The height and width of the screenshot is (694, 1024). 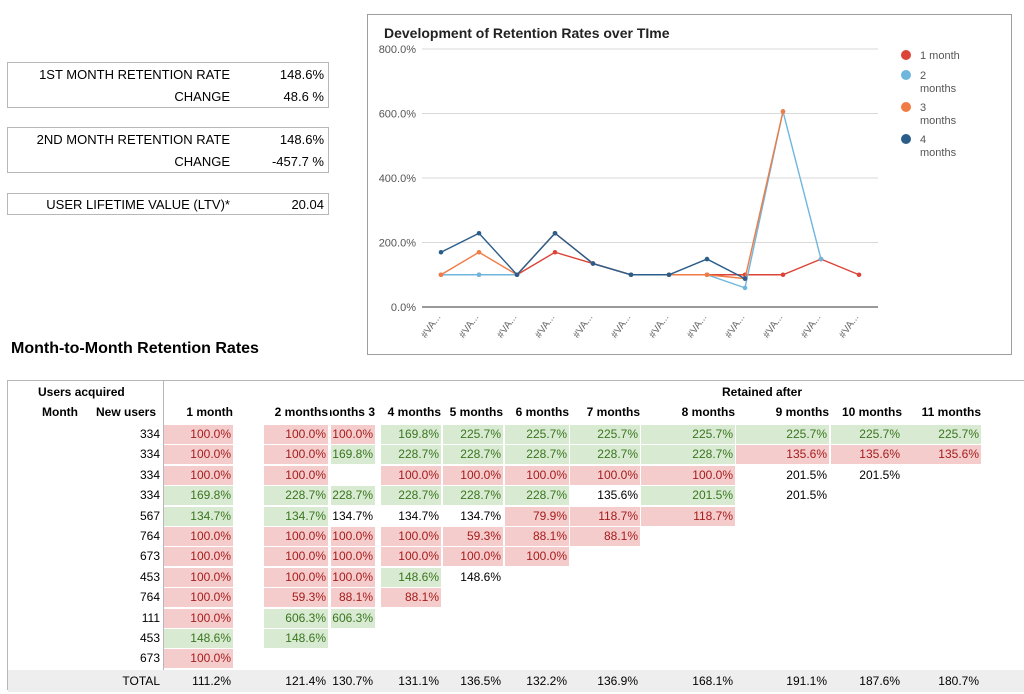 What do you see at coordinates (398, 50) in the screenshot?
I see `y-tick-label: 800.0%` at bounding box center [398, 50].